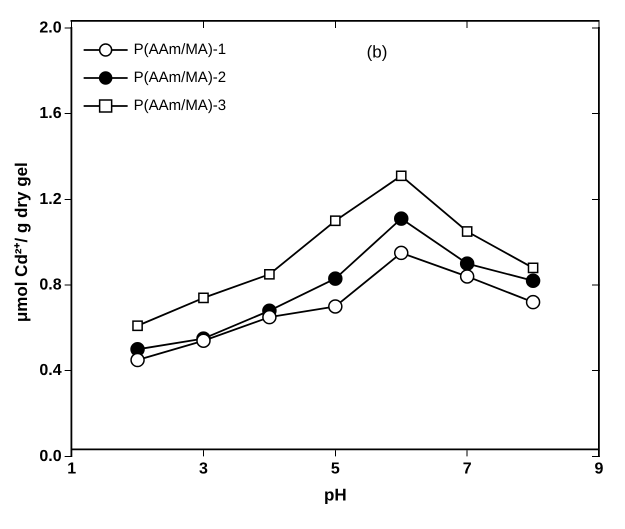  I want to click on y-tick-label: 0.4, so click(50, 371).